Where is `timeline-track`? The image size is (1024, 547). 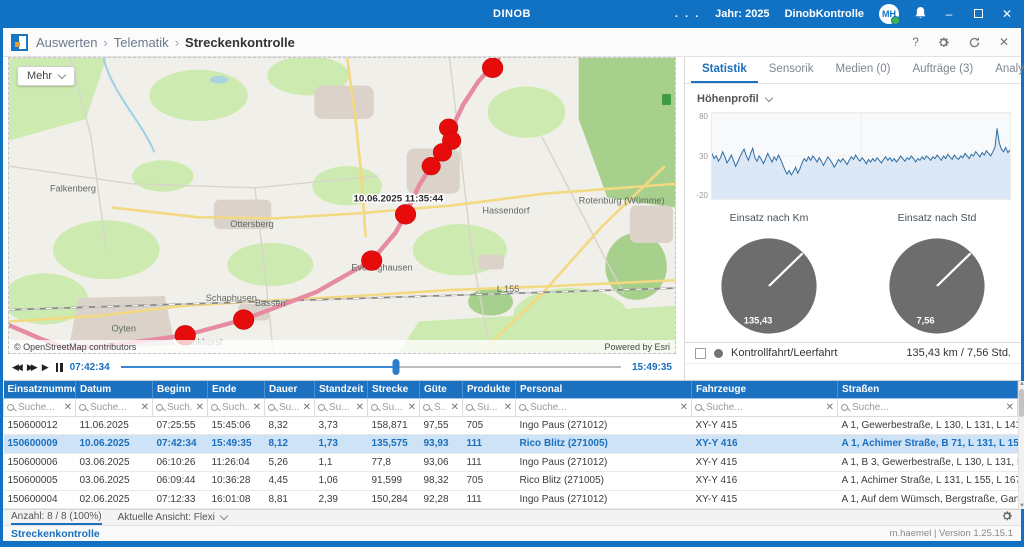 timeline-track is located at coordinates (370, 367).